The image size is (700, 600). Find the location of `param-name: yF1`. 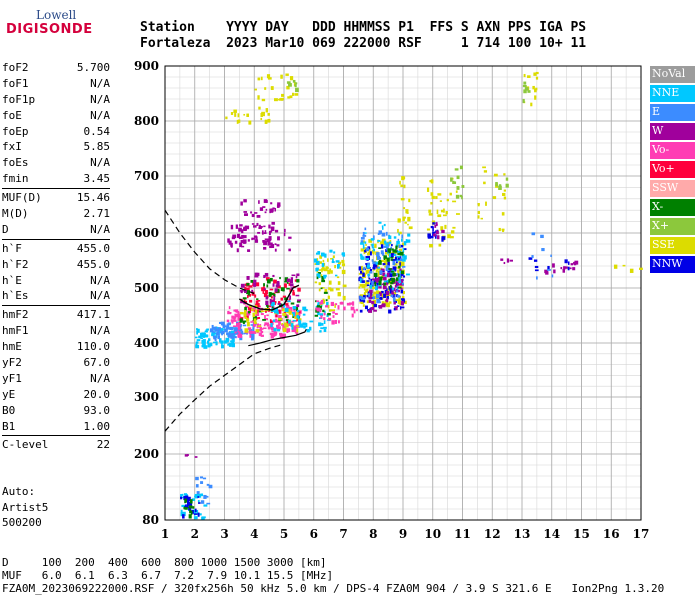

param-name: yF1 is located at coordinates (12, 378).